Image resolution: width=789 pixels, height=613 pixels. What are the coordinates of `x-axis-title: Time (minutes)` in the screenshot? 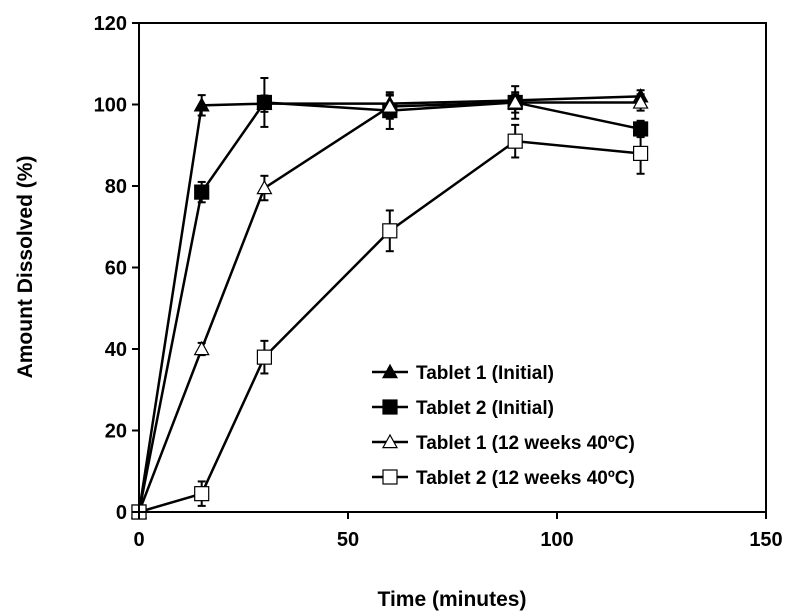 It's located at (452, 599).